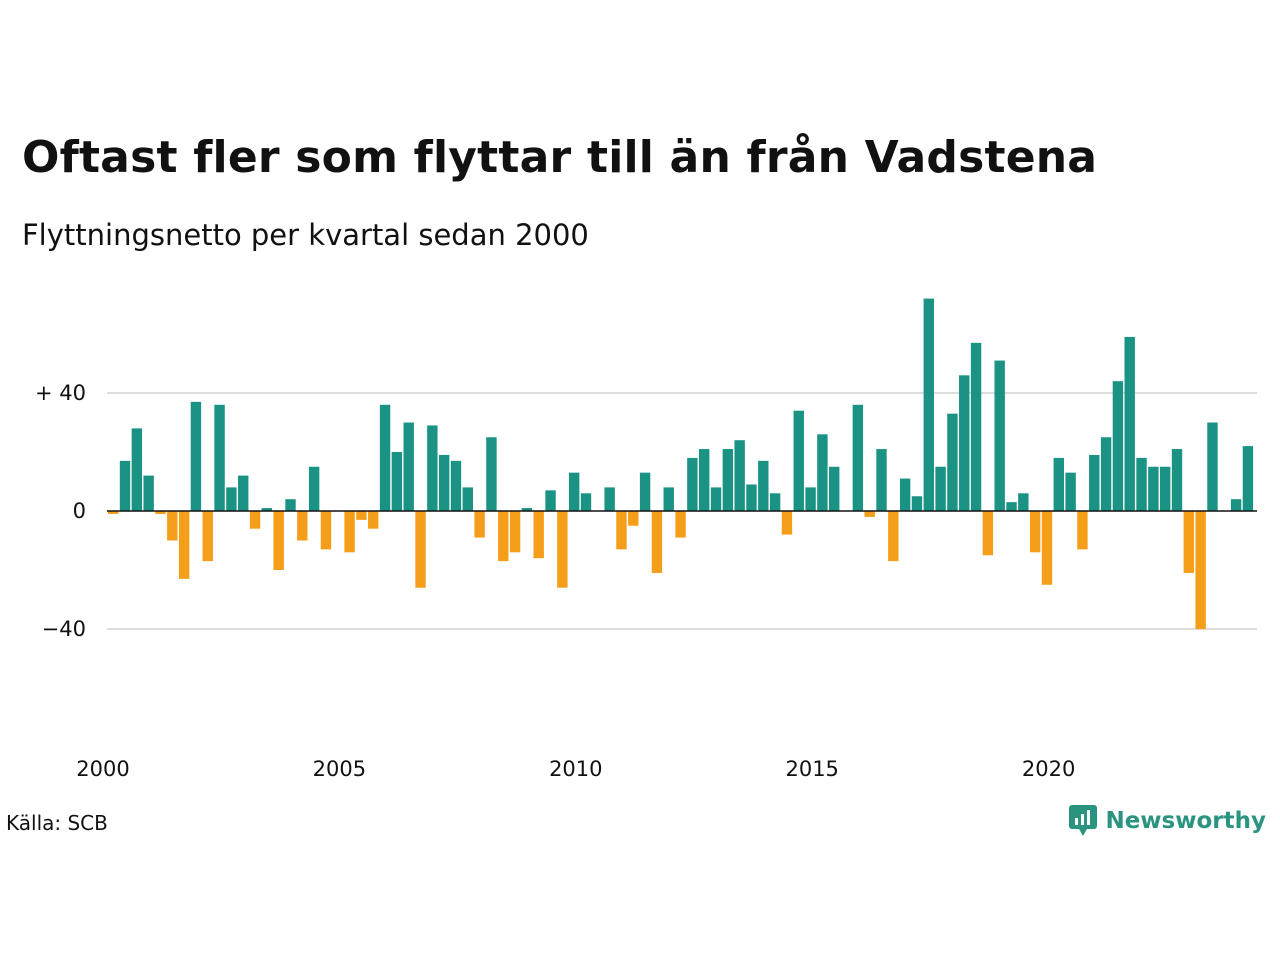  What do you see at coordinates (811, 769) in the screenshot?
I see `x-tick-label: 2015` at bounding box center [811, 769].